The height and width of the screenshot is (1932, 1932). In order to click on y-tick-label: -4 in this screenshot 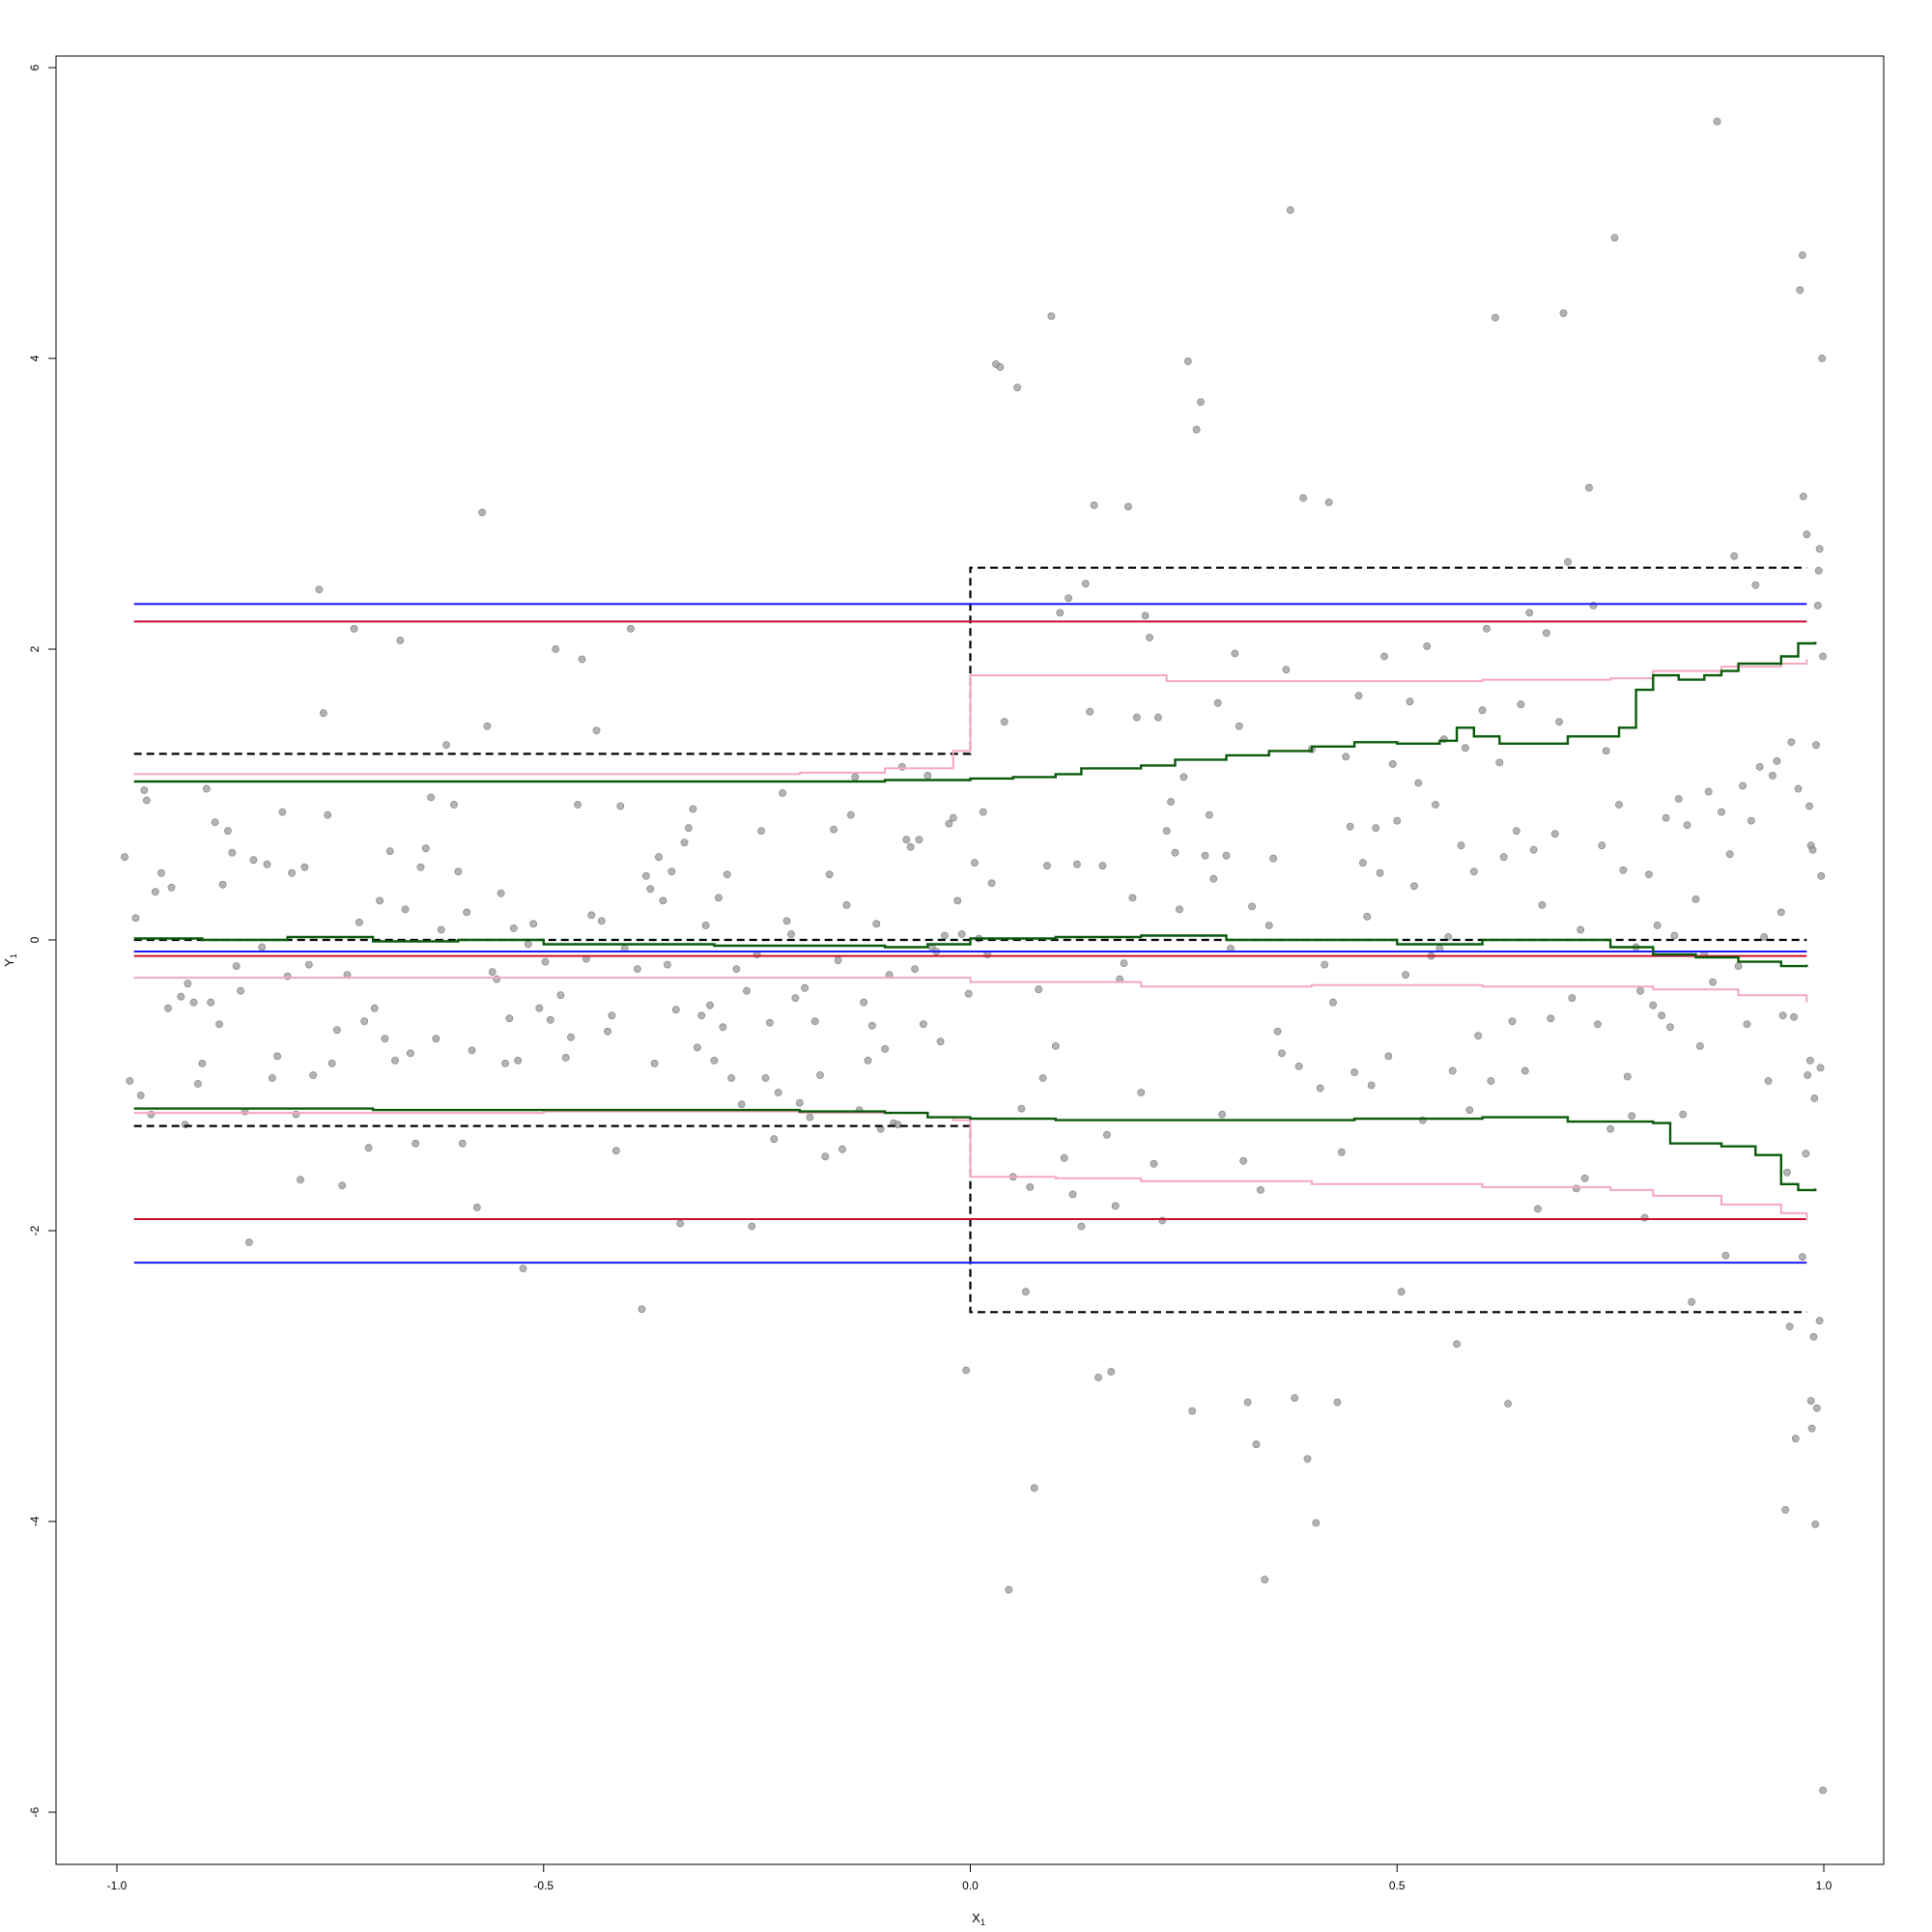, I will do `click(35, 1521)`.